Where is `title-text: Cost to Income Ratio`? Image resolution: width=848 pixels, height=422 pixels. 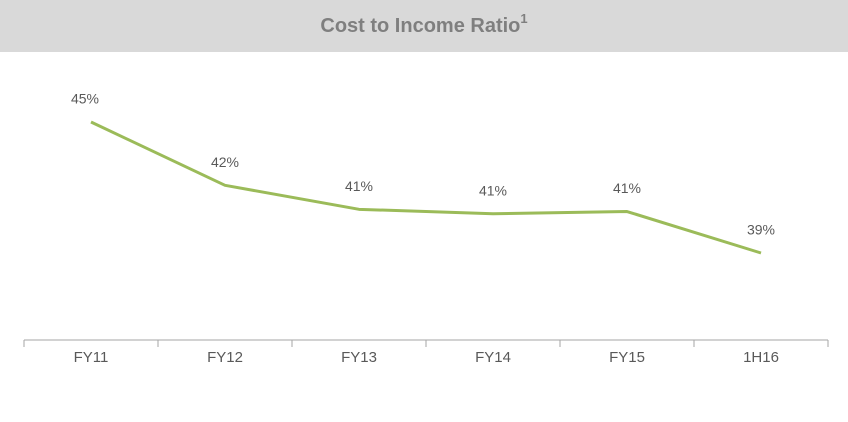 title-text: Cost to Income Ratio is located at coordinates (420, 26).